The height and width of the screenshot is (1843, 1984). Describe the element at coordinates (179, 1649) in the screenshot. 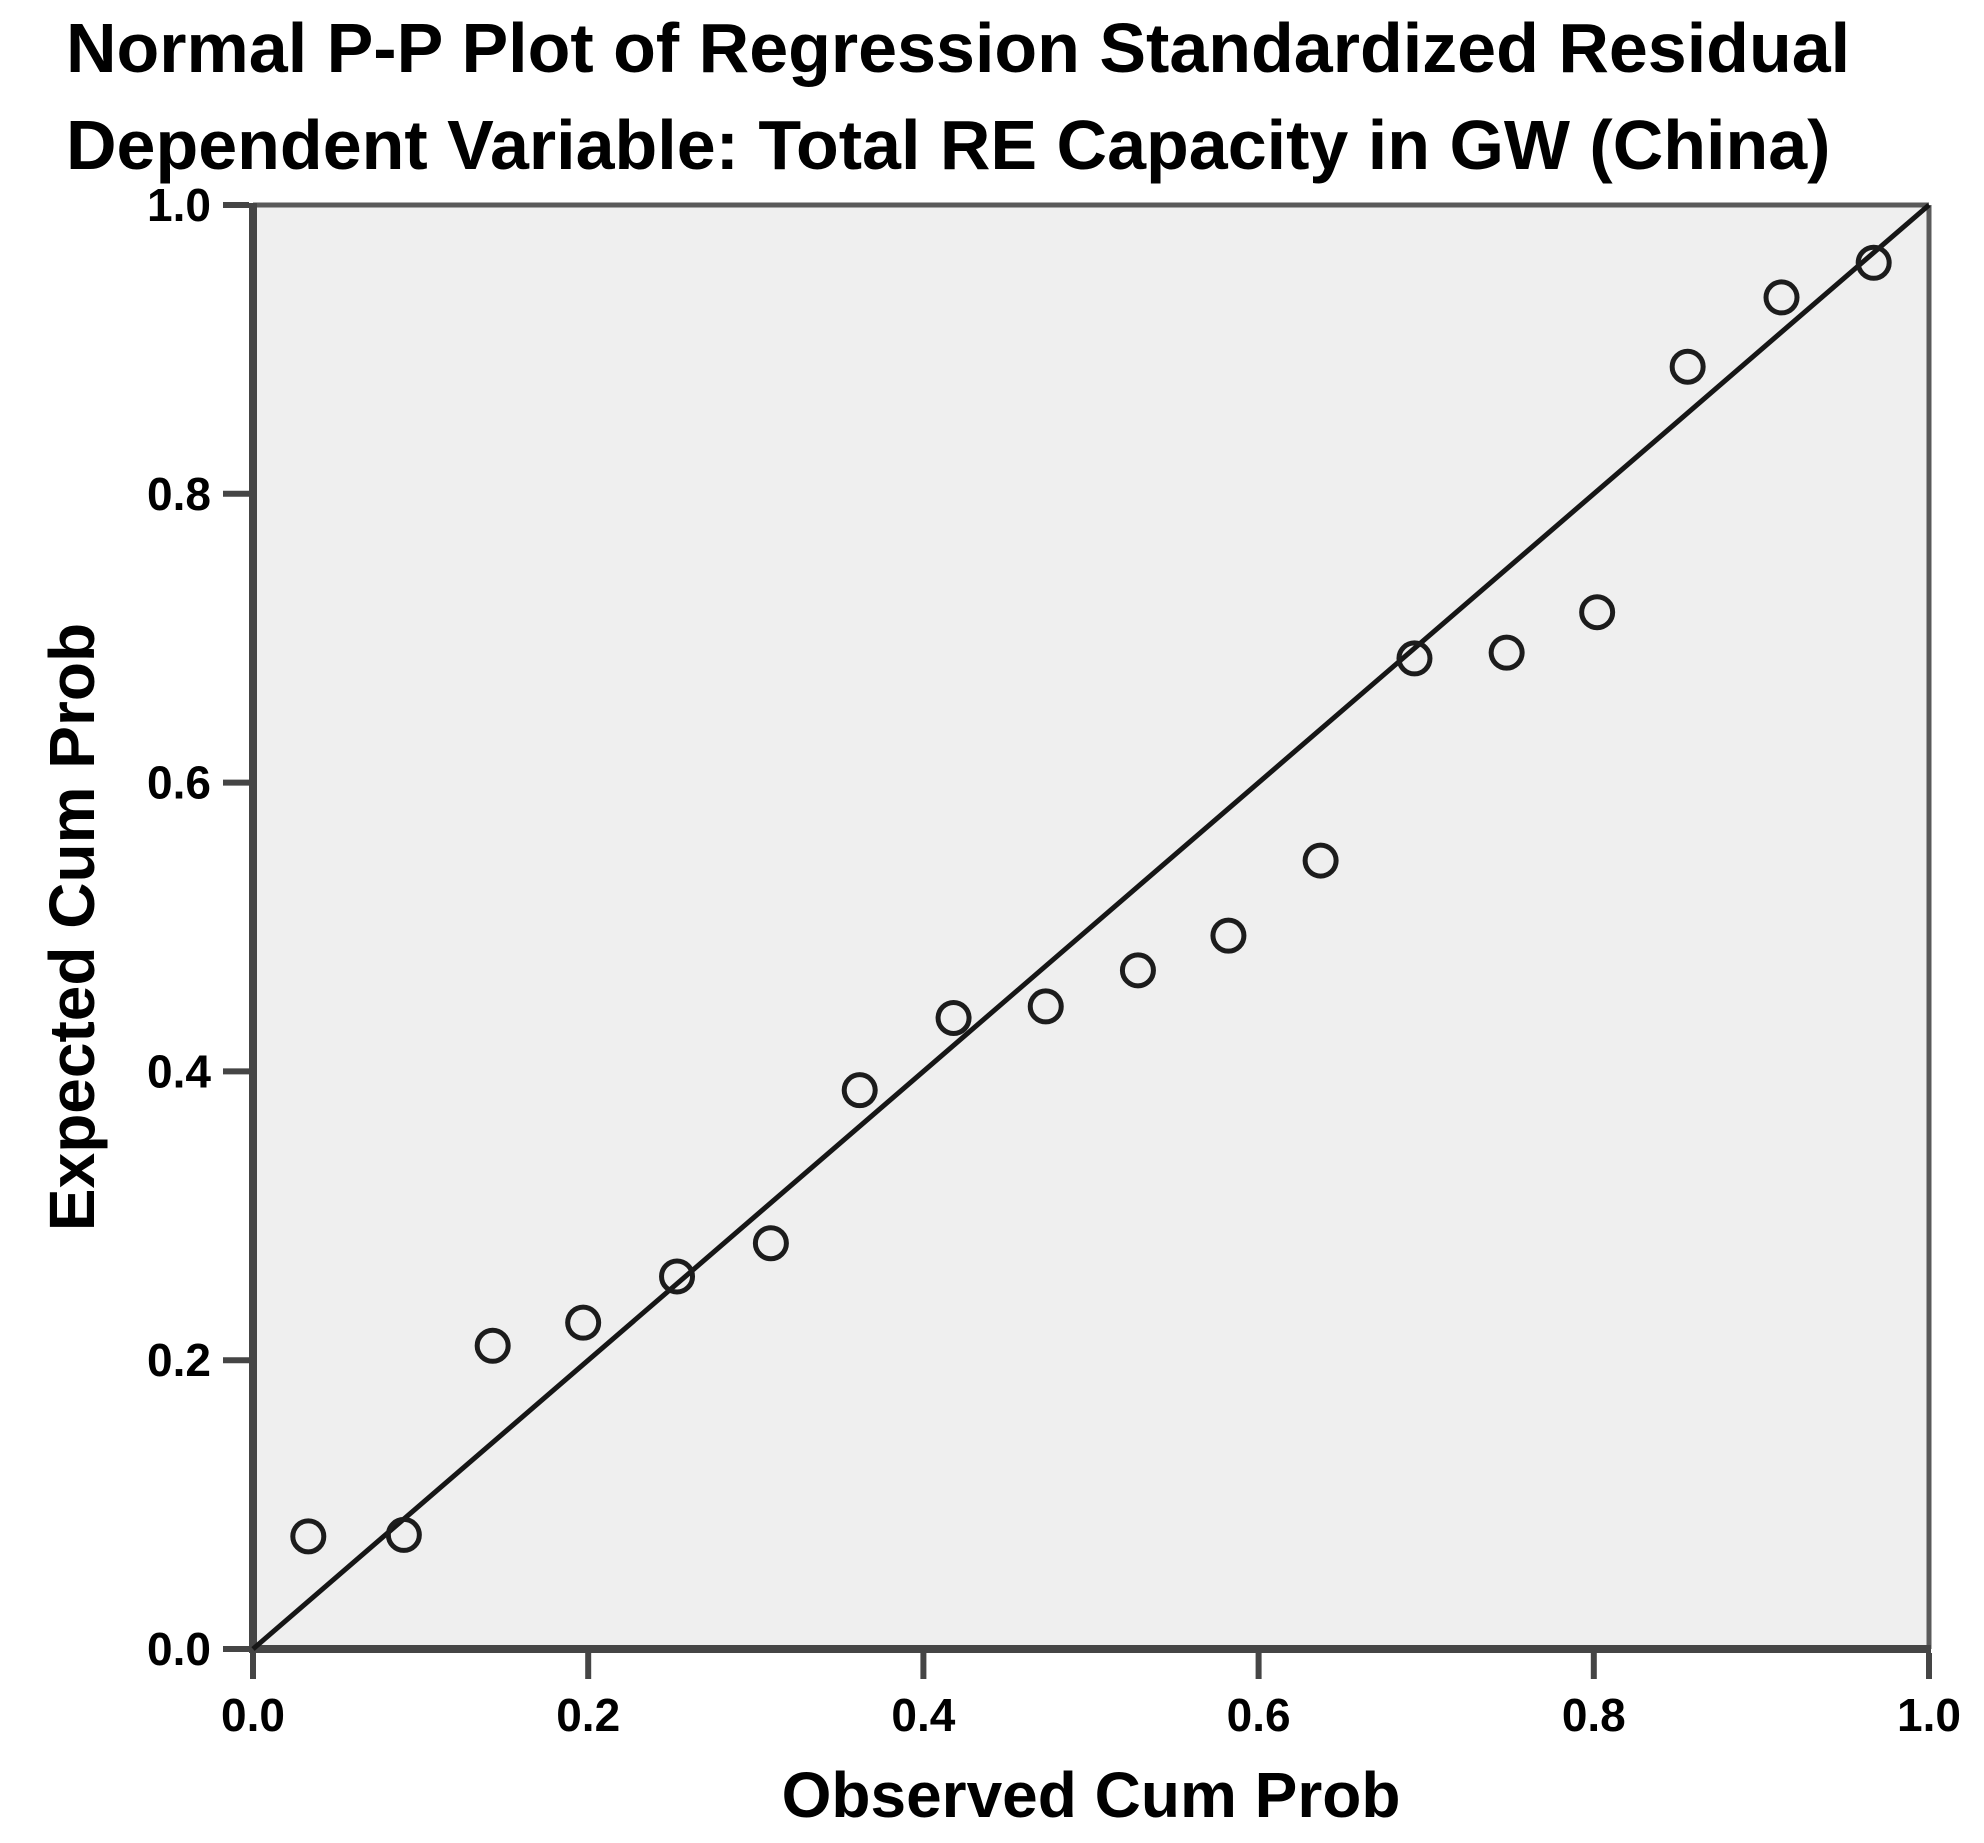

I see `y-tick-label: 0.0` at that location.